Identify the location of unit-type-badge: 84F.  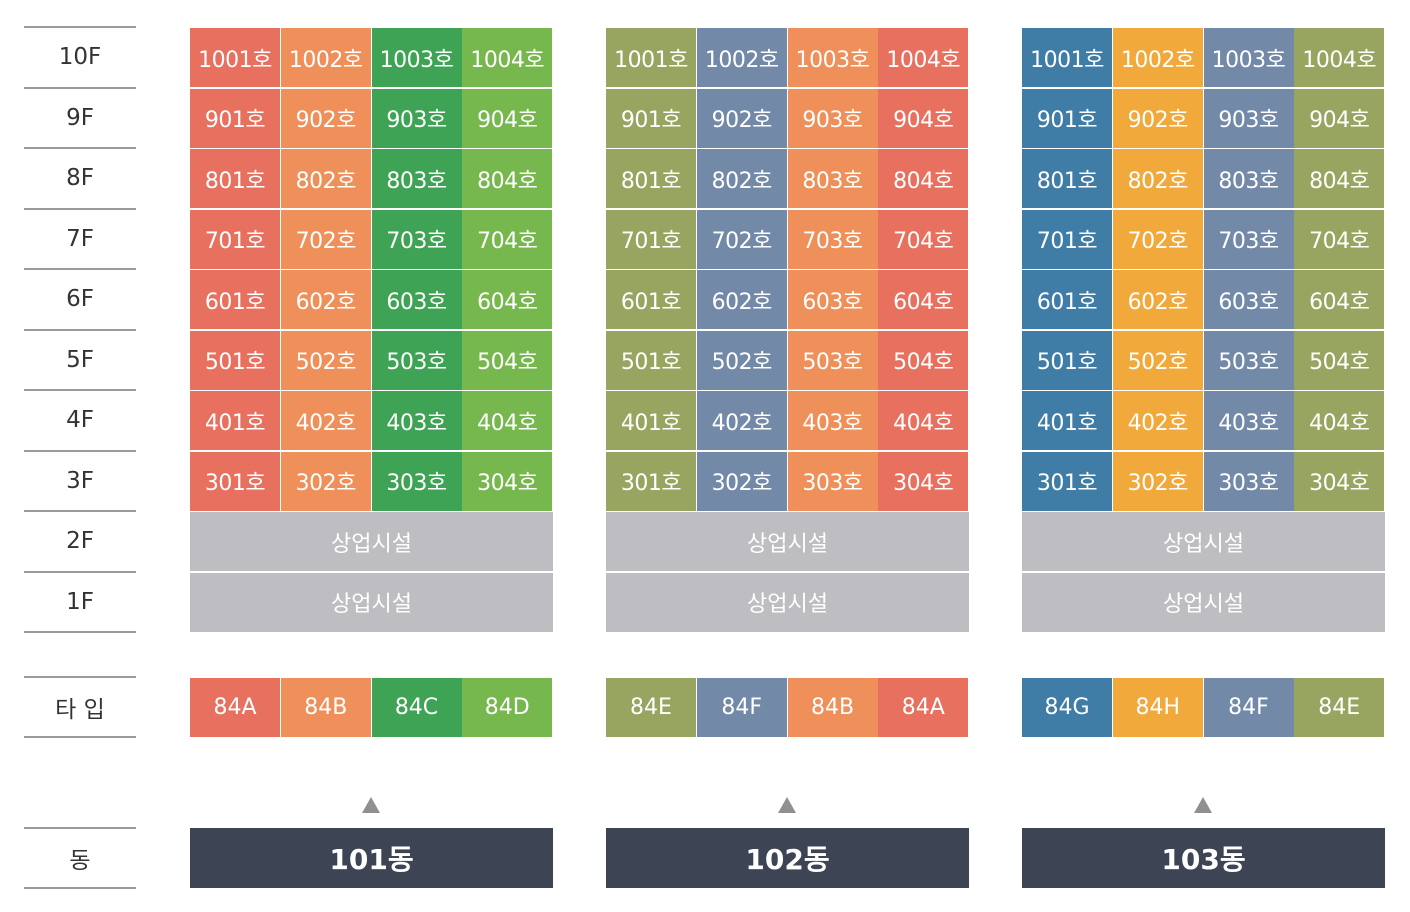
(1248, 707).